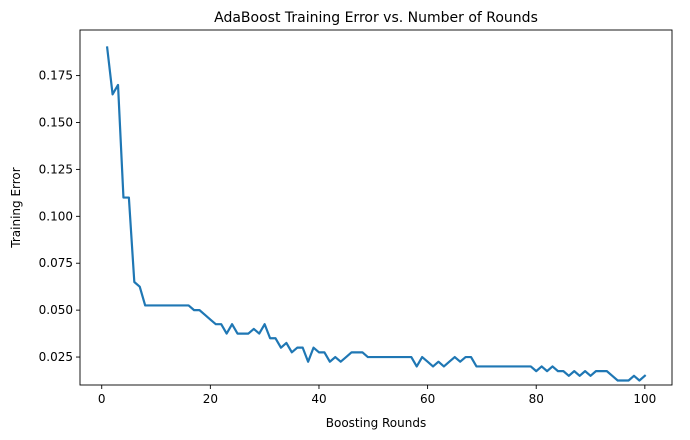 The width and height of the screenshot is (690, 440). What do you see at coordinates (56, 123) in the screenshot?
I see `y-tick-label: 0.150` at bounding box center [56, 123].